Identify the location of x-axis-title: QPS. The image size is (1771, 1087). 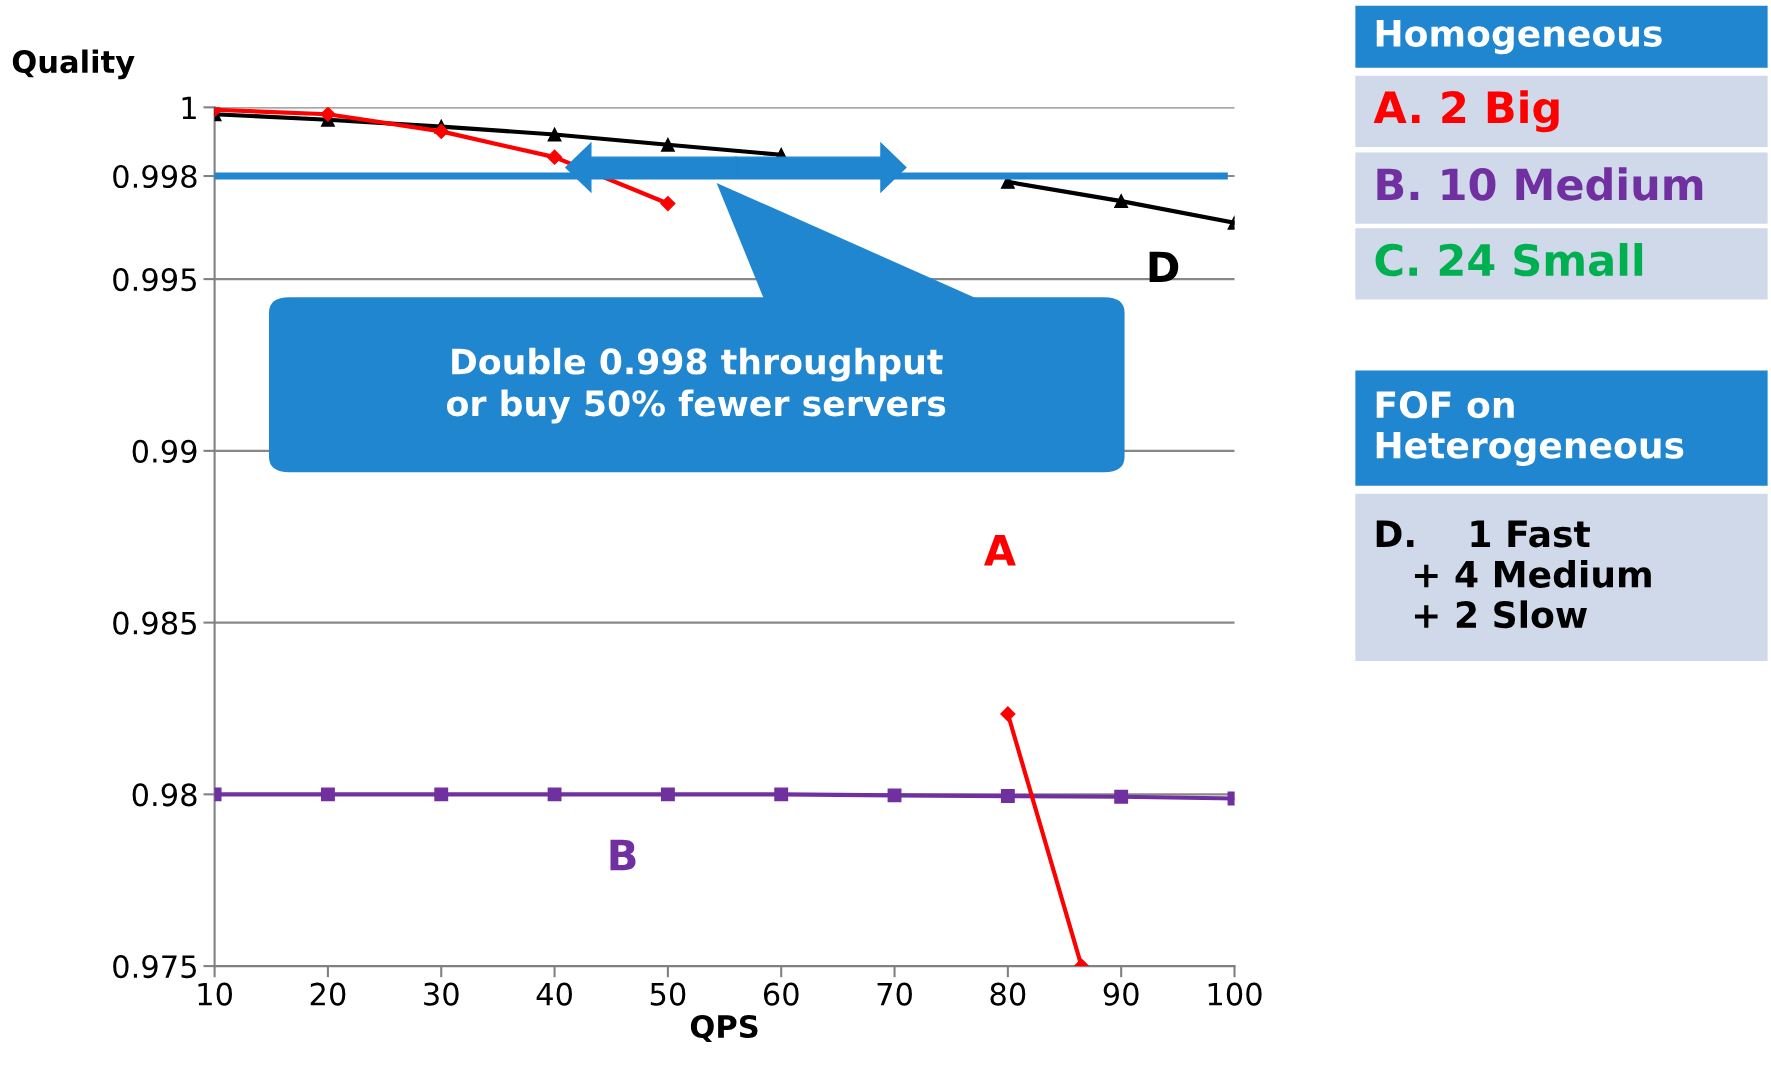
(724, 1028).